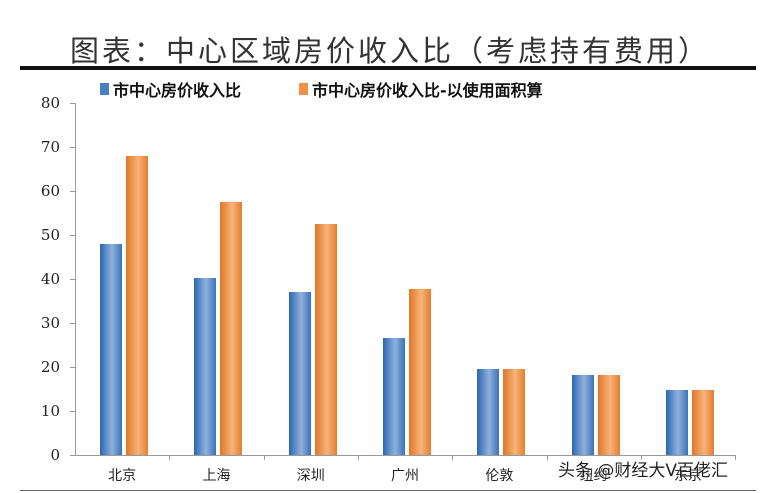 The image size is (764, 493). Describe the element at coordinates (310, 476) in the screenshot. I see `x-tick-label: 深圳` at that location.